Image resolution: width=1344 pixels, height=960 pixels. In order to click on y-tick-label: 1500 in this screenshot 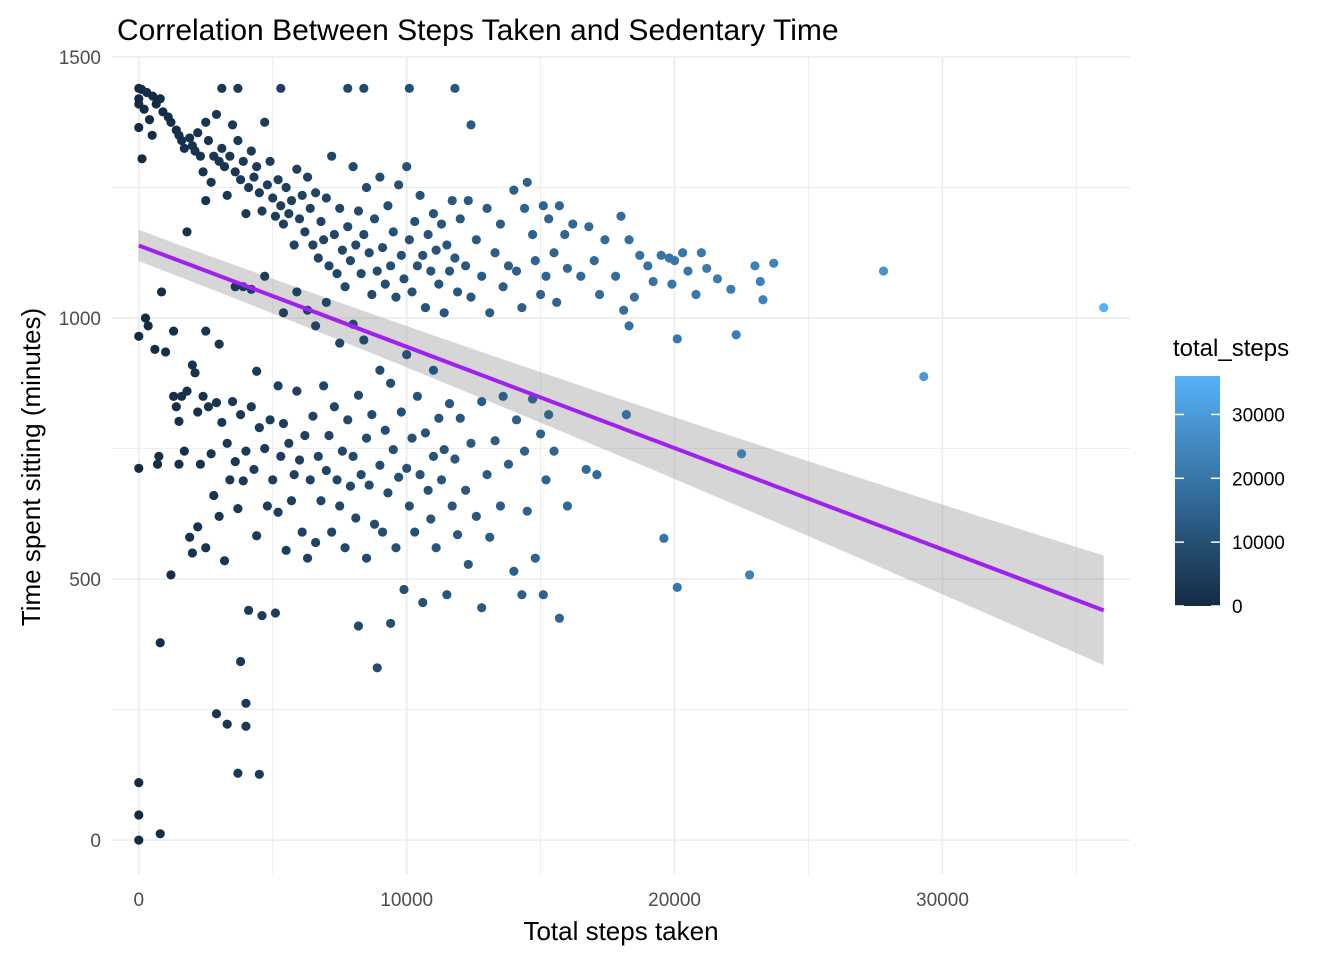, I will do `click(80, 58)`.